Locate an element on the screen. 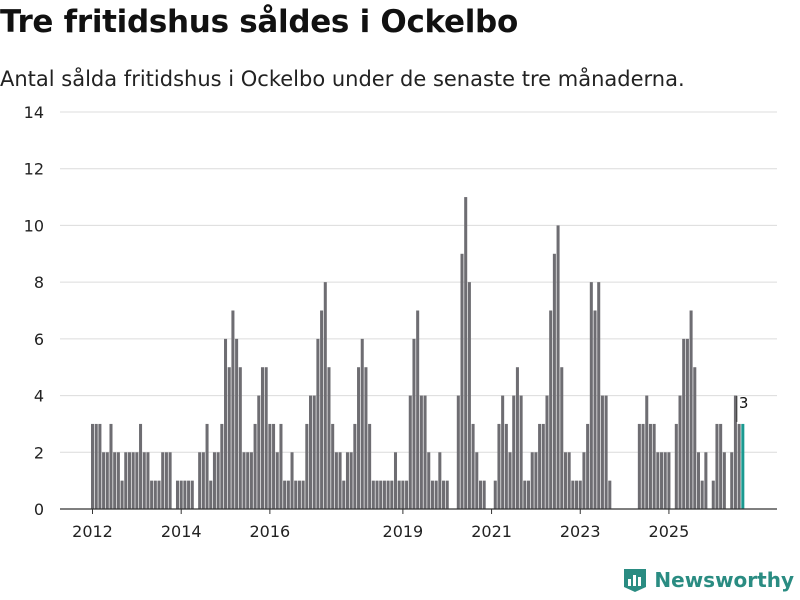 Image resolution: width=800 pixels, height=600 pixels. newsworthy-label: Newsworthy is located at coordinates (724, 580).